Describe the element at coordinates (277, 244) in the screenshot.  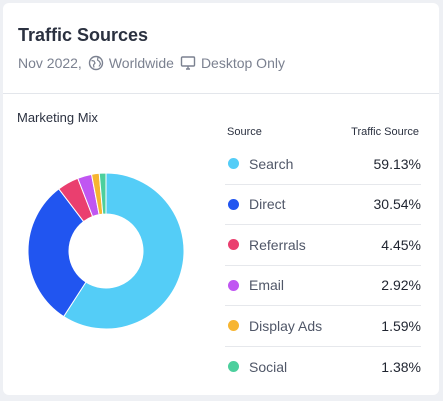
I see `legend-label-referrals: Referrals` at that location.